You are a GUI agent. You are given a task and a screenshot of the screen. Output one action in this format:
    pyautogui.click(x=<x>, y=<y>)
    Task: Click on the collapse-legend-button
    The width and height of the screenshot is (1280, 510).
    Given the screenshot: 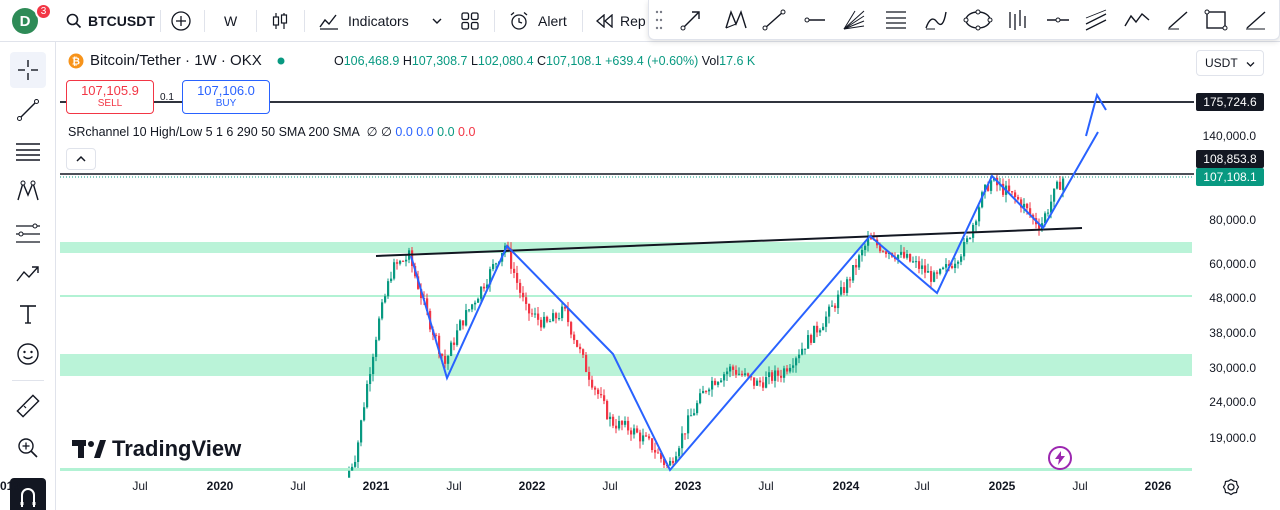 What is the action you would take?
    pyautogui.click(x=81, y=159)
    